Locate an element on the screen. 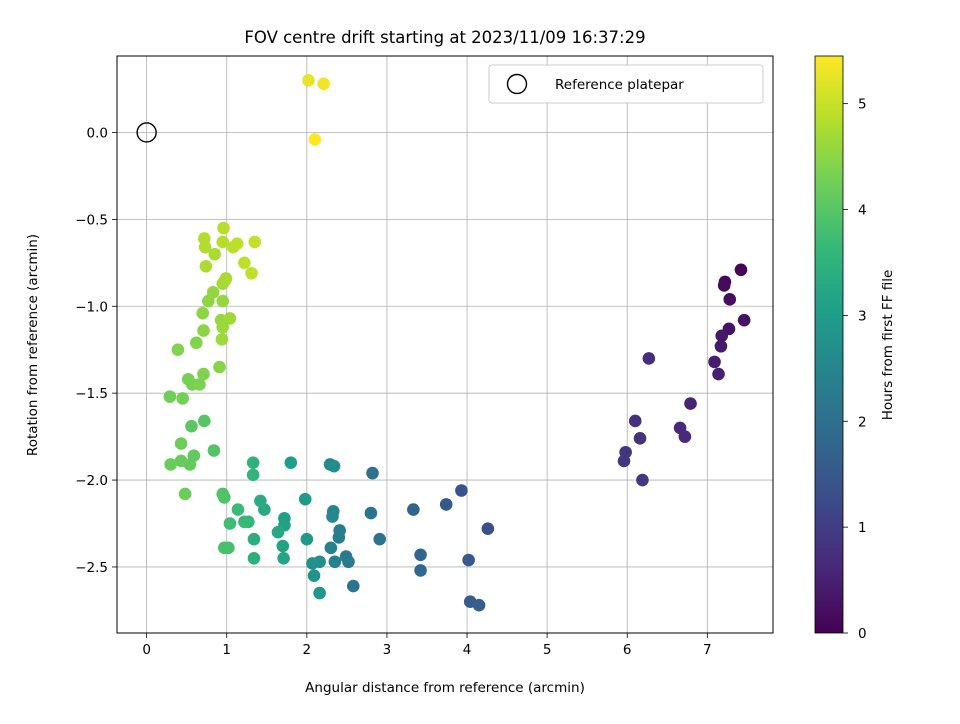 The image size is (960, 724). y-tick-label: −1.0 is located at coordinates (91, 307).